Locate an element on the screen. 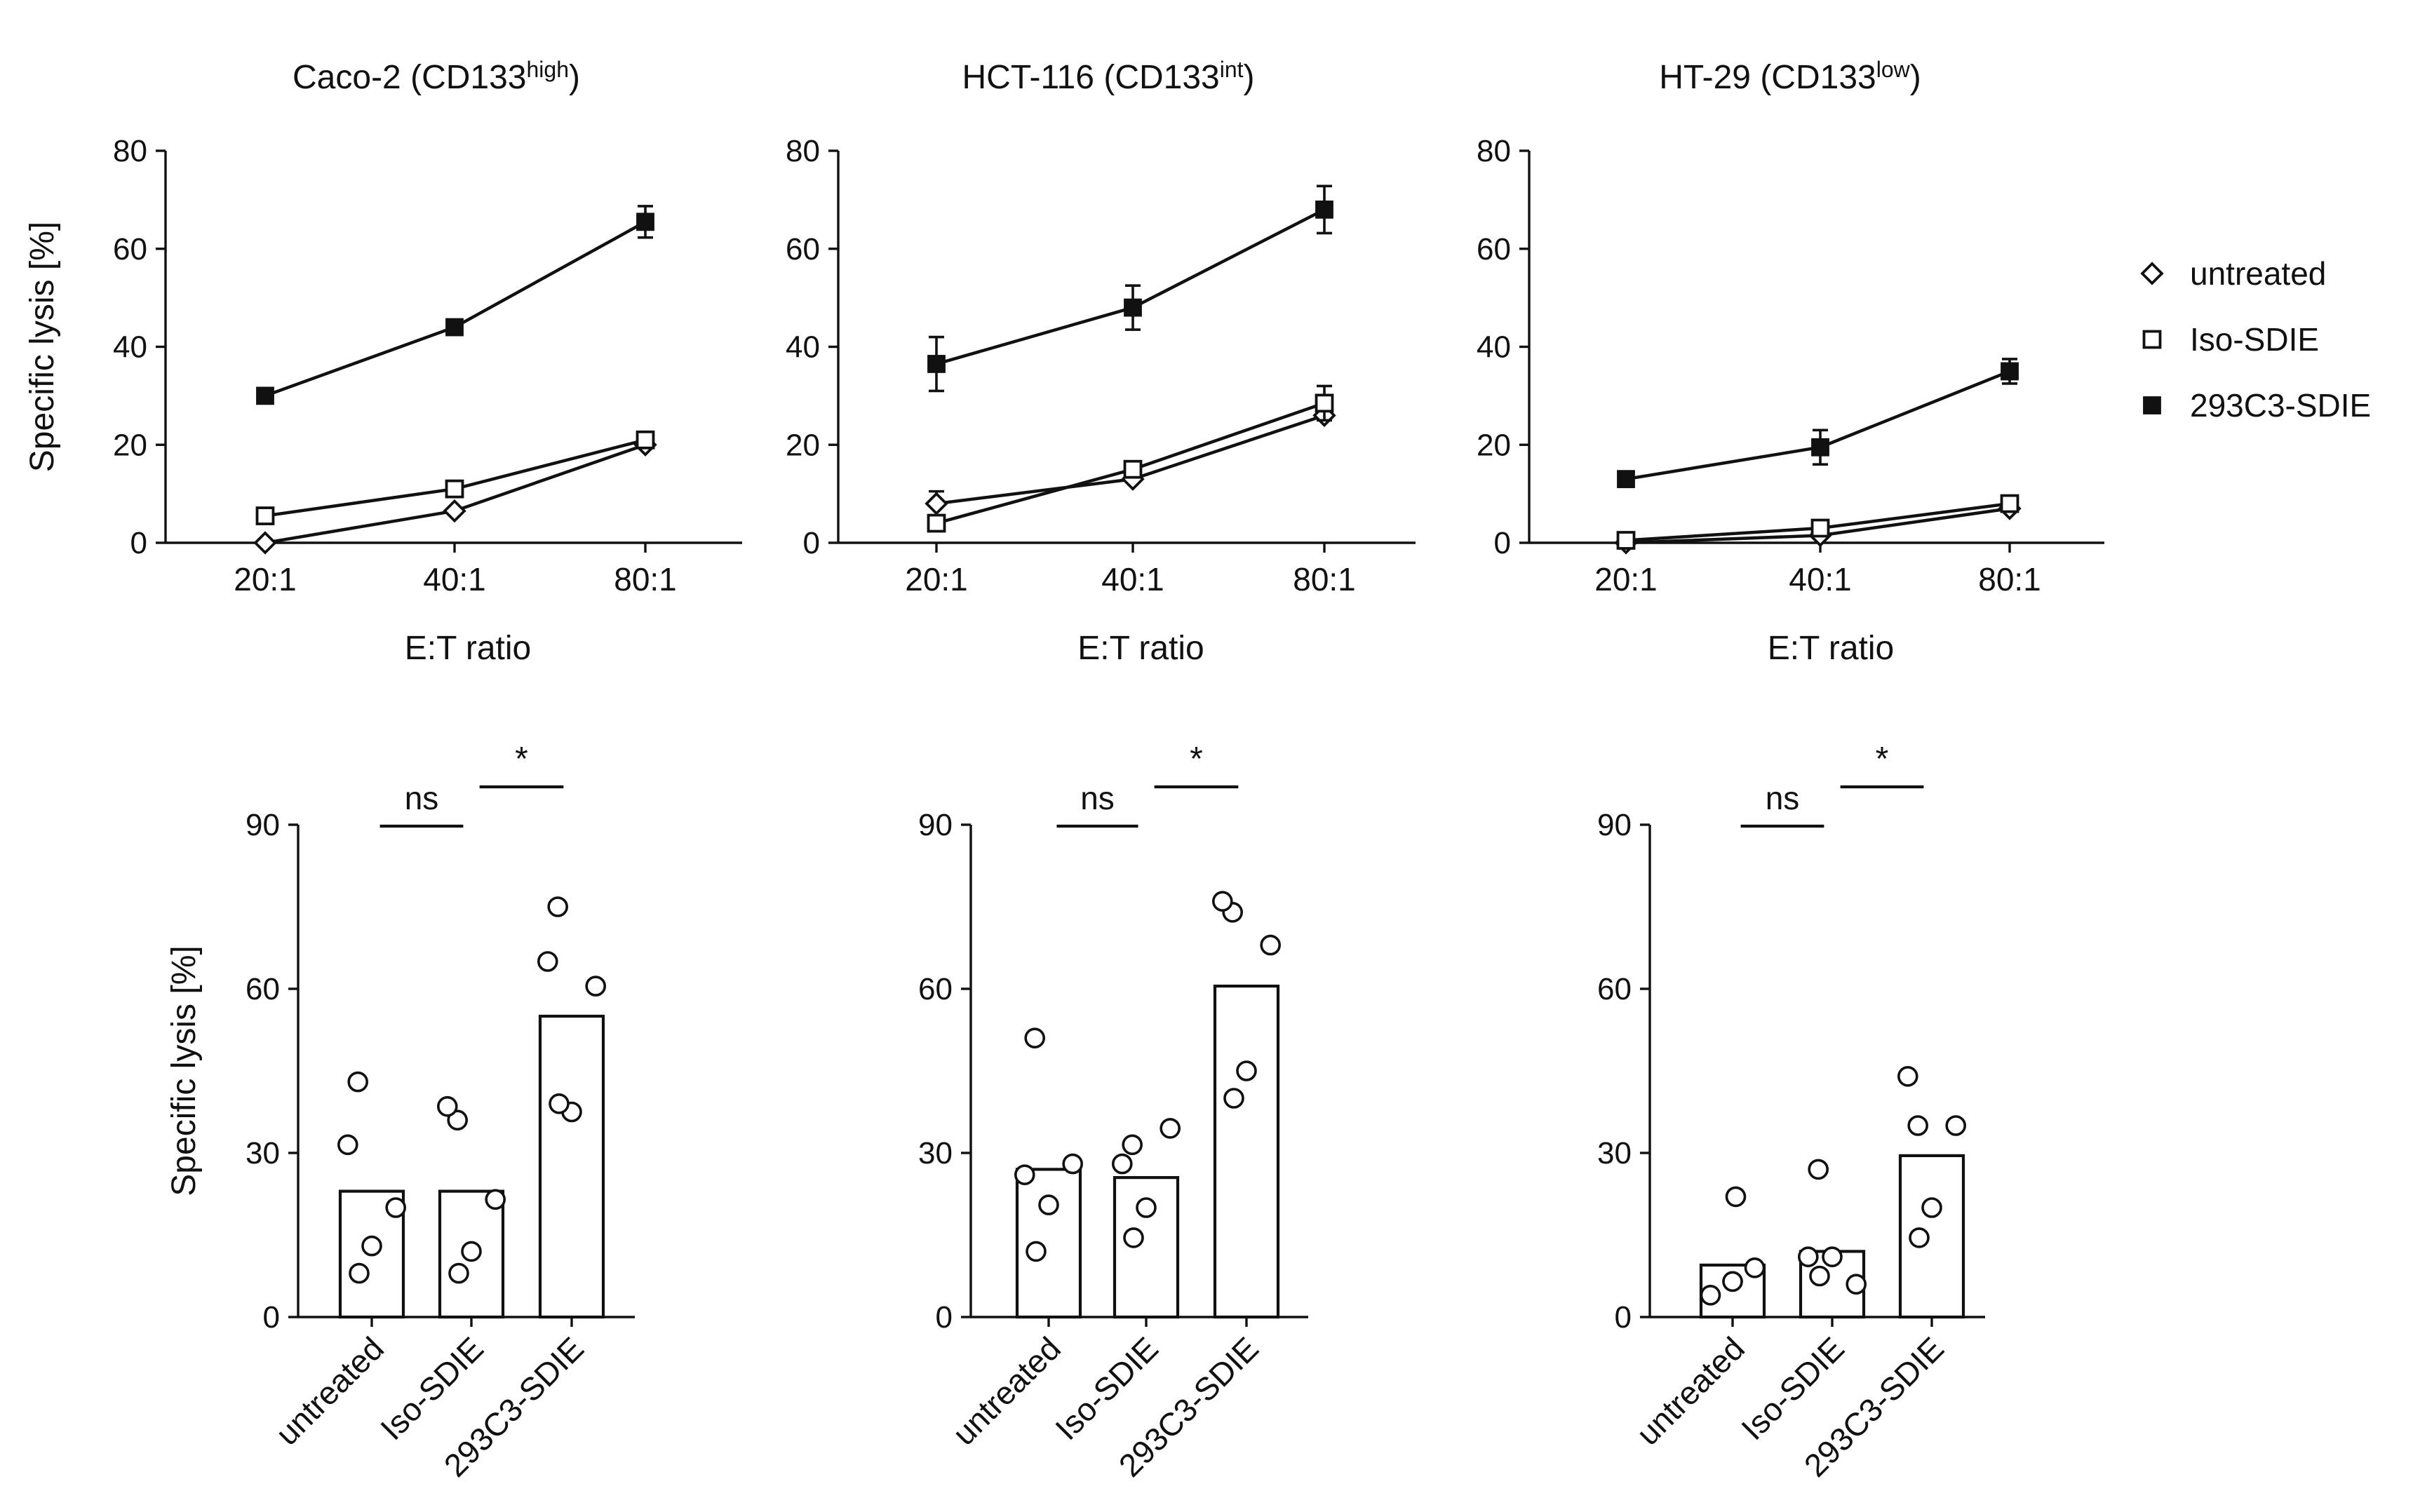  y-axis-label: Specific lysis [%] is located at coordinates (42, 347).